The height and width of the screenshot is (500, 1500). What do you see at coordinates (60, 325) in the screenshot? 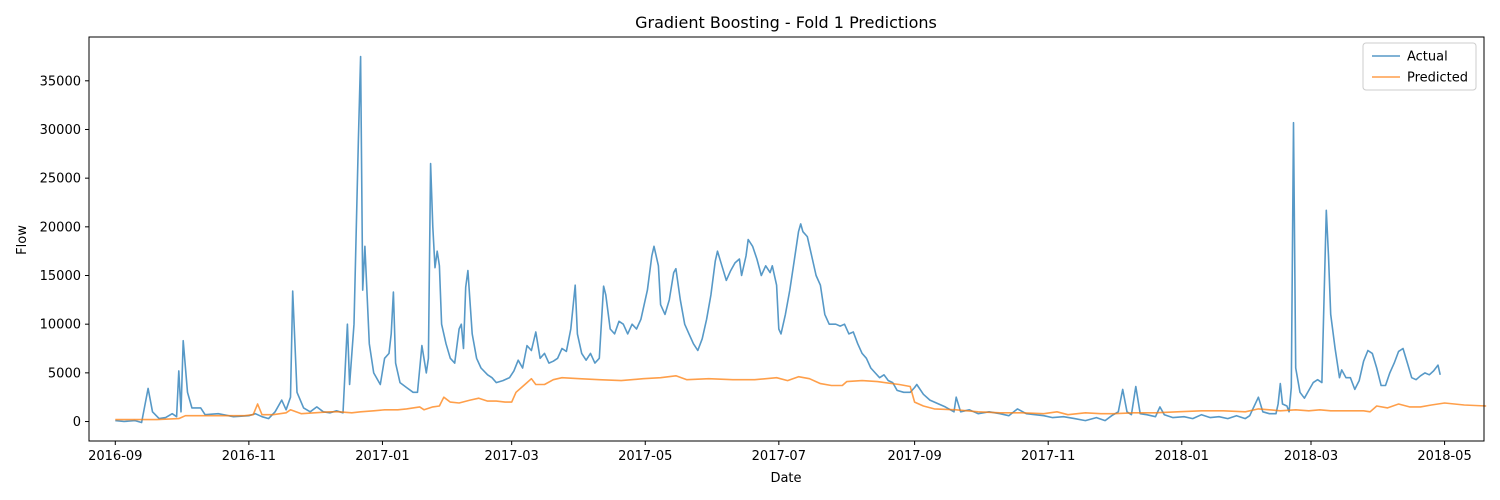
I see `y-tick-label: 10000` at bounding box center [60, 325].